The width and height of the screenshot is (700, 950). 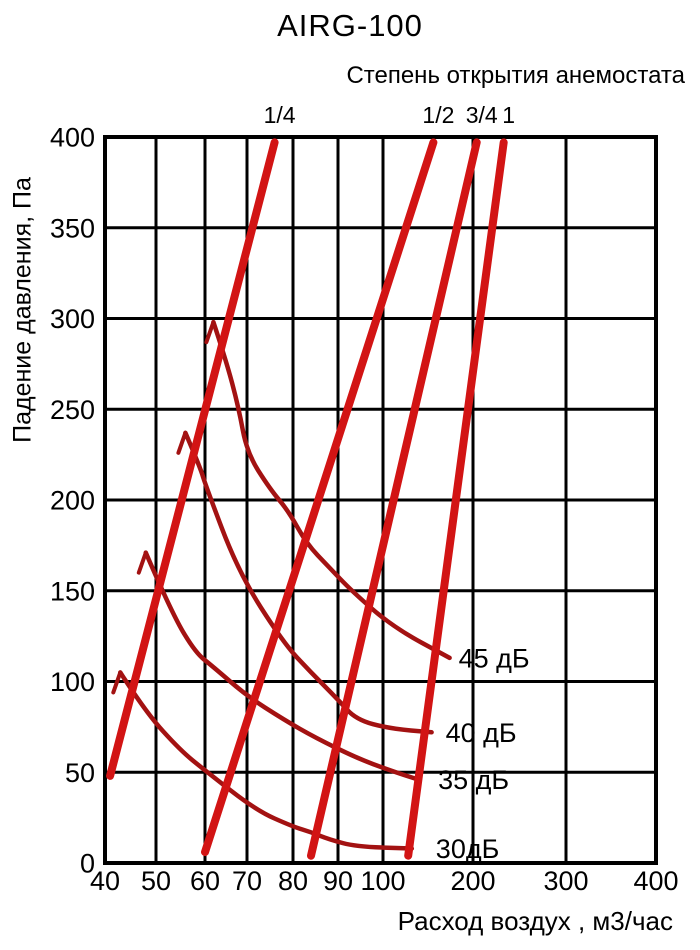 I want to click on y-tick-label-50: 50, so click(x=80, y=773).